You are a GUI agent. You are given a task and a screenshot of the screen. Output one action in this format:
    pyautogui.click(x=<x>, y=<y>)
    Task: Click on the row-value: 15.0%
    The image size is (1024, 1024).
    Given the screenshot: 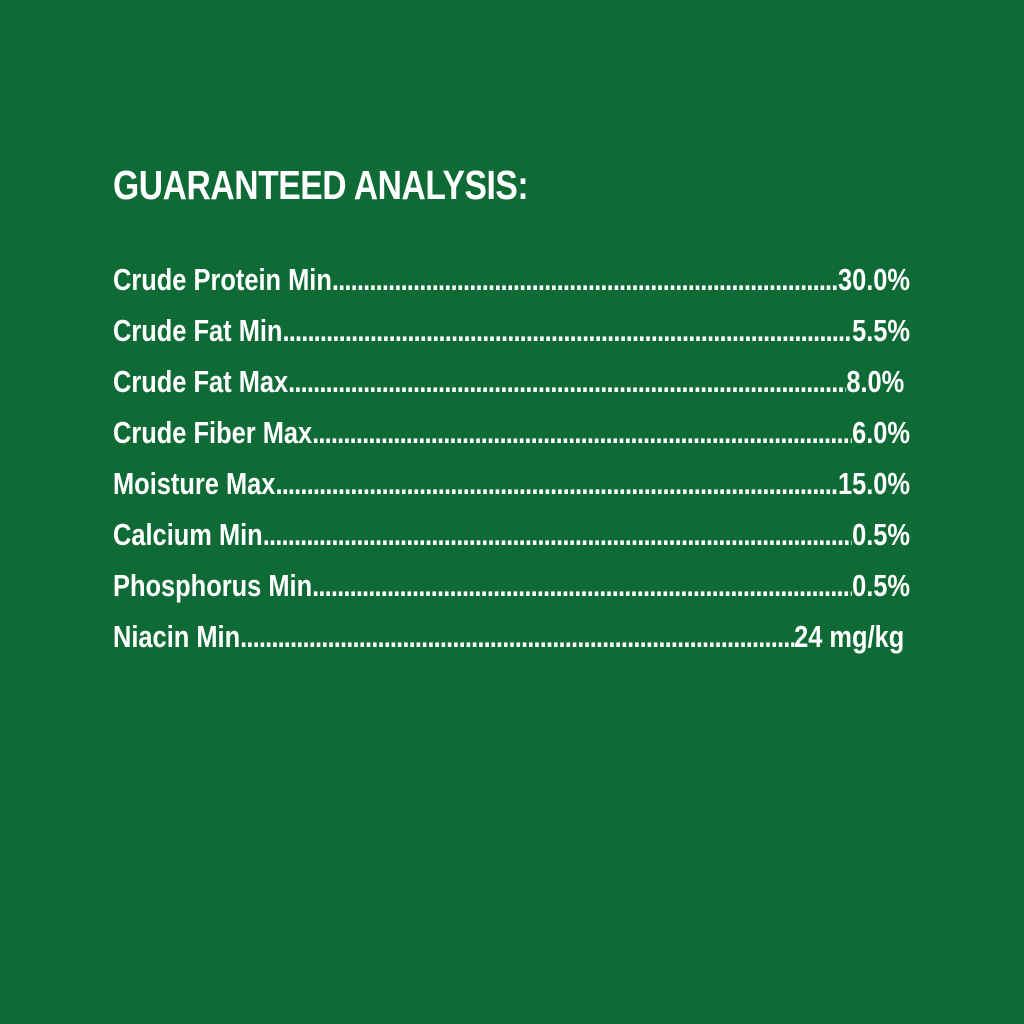 What is the action you would take?
    pyautogui.click(x=874, y=483)
    